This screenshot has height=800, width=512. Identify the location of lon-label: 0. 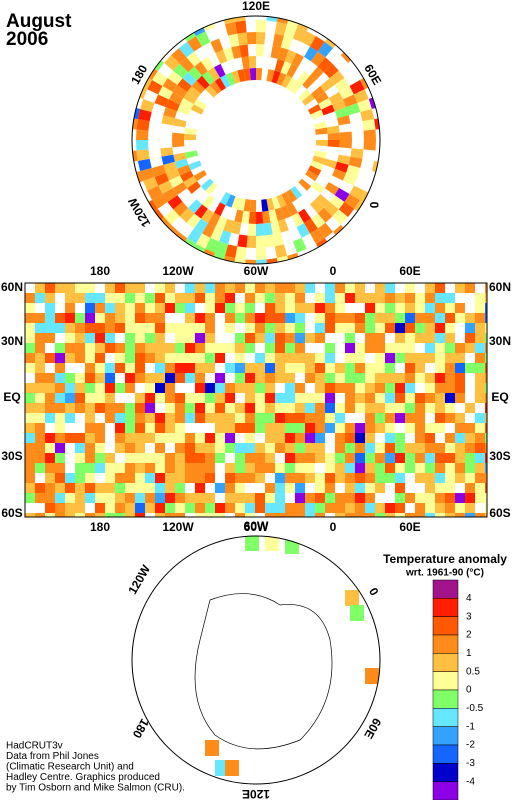
(374, 205).